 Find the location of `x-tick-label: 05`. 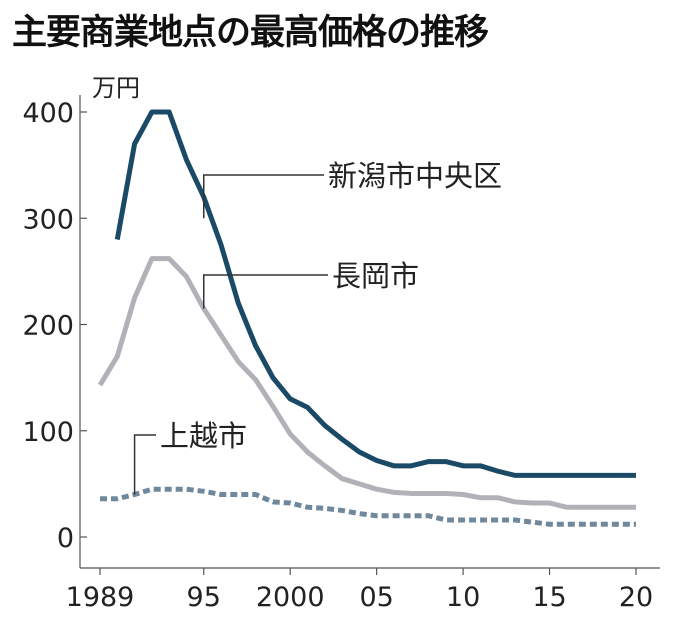

x-tick-label: 05 is located at coordinates (376, 597).